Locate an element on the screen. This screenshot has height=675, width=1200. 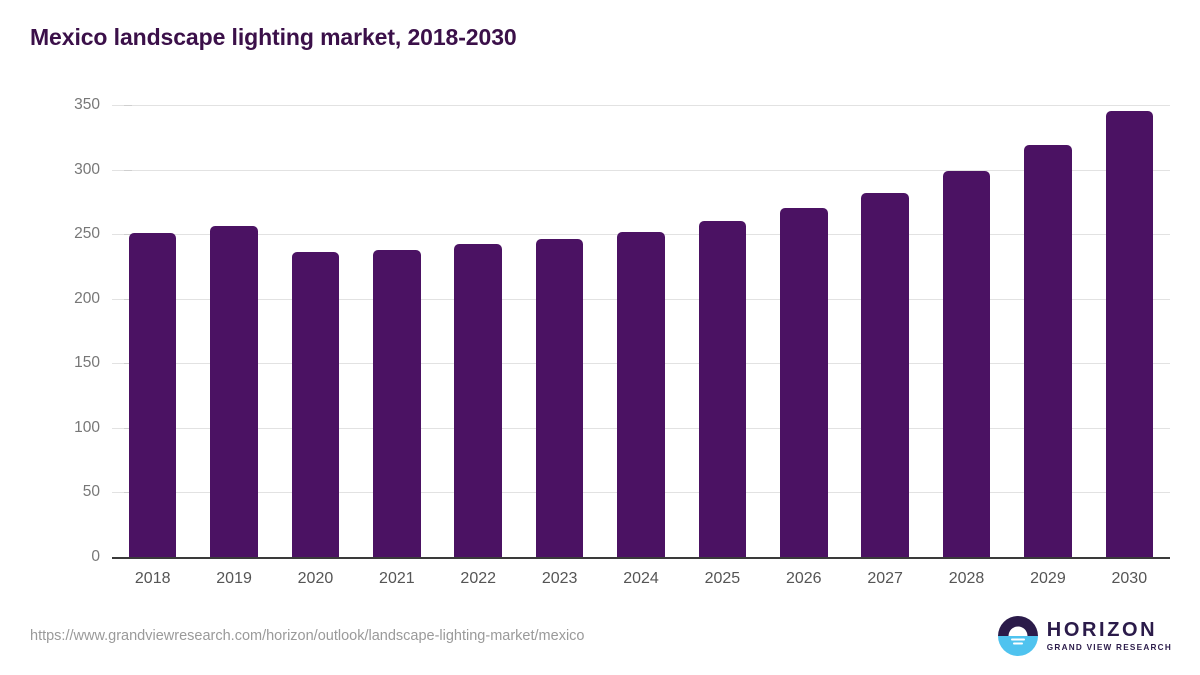
x-axis-tick-label: 2021 is located at coordinates (397, 578).